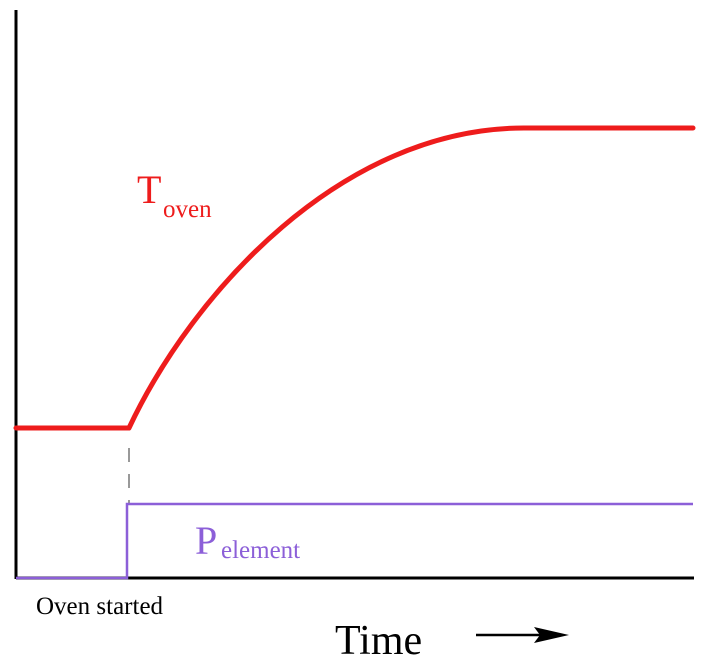  Describe the element at coordinates (187, 209) in the screenshot. I see `oven-temperature-subscript: oven` at that location.